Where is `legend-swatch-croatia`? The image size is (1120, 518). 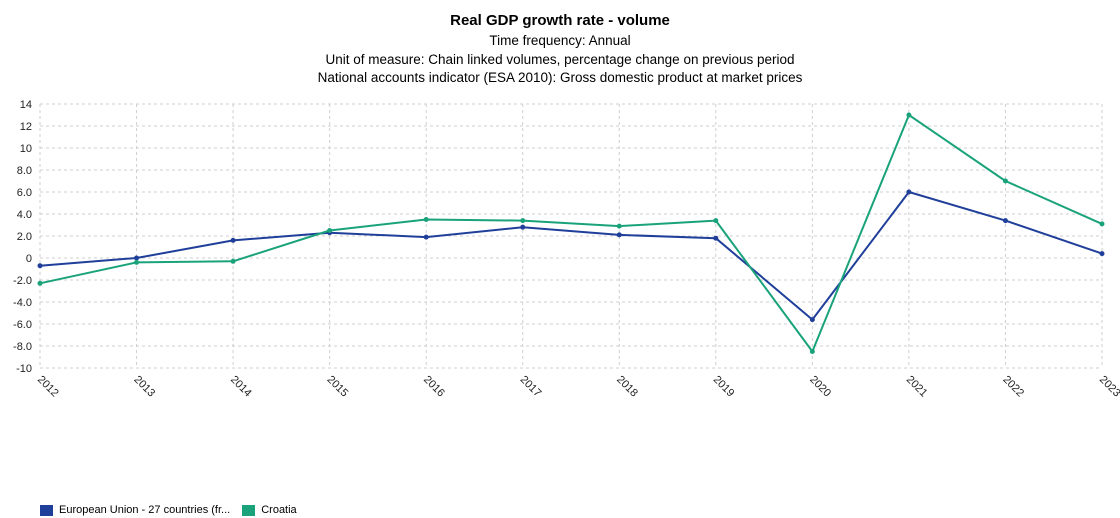 legend-swatch-croatia is located at coordinates (249, 510).